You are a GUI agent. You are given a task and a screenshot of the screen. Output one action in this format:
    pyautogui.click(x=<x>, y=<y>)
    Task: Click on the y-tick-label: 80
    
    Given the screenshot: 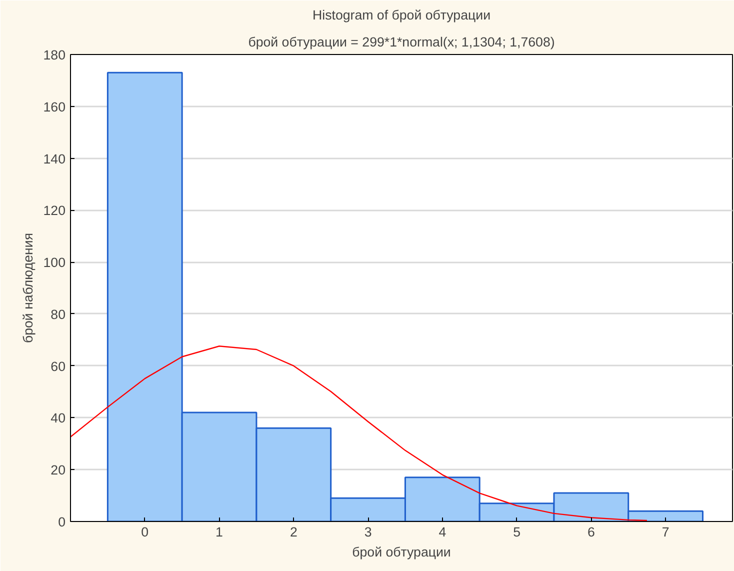 What is the action you would take?
    pyautogui.click(x=58, y=314)
    